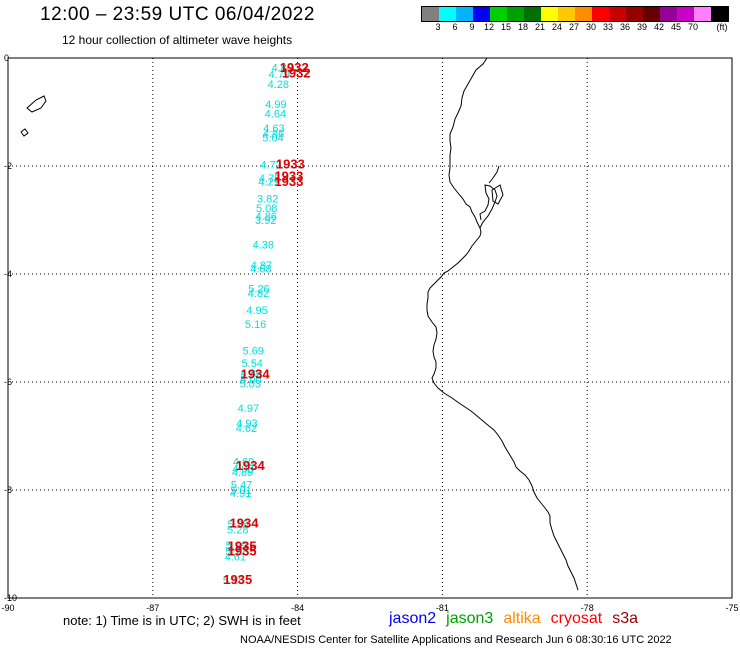 The width and height of the screenshot is (740, 650). I want to click on wave-height-value: 4.97, so click(248, 409).